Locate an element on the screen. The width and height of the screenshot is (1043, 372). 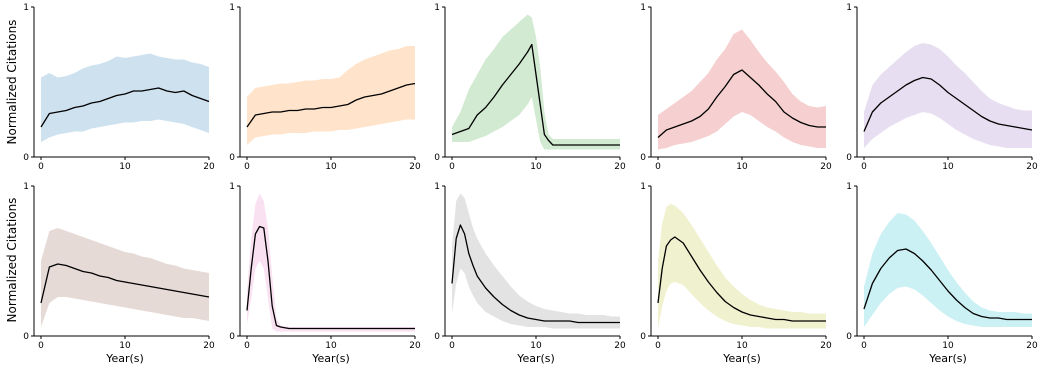
panel-3: 010 10 20 is located at coordinates (530, 87).